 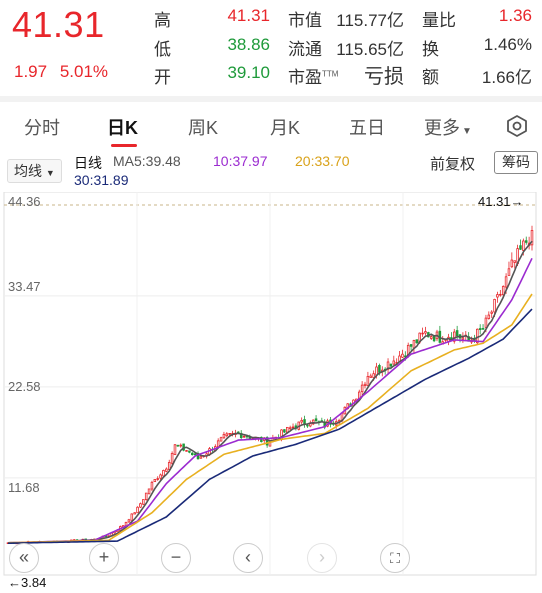 I want to click on ma-selector-label: 均线, so click(x=28, y=171).